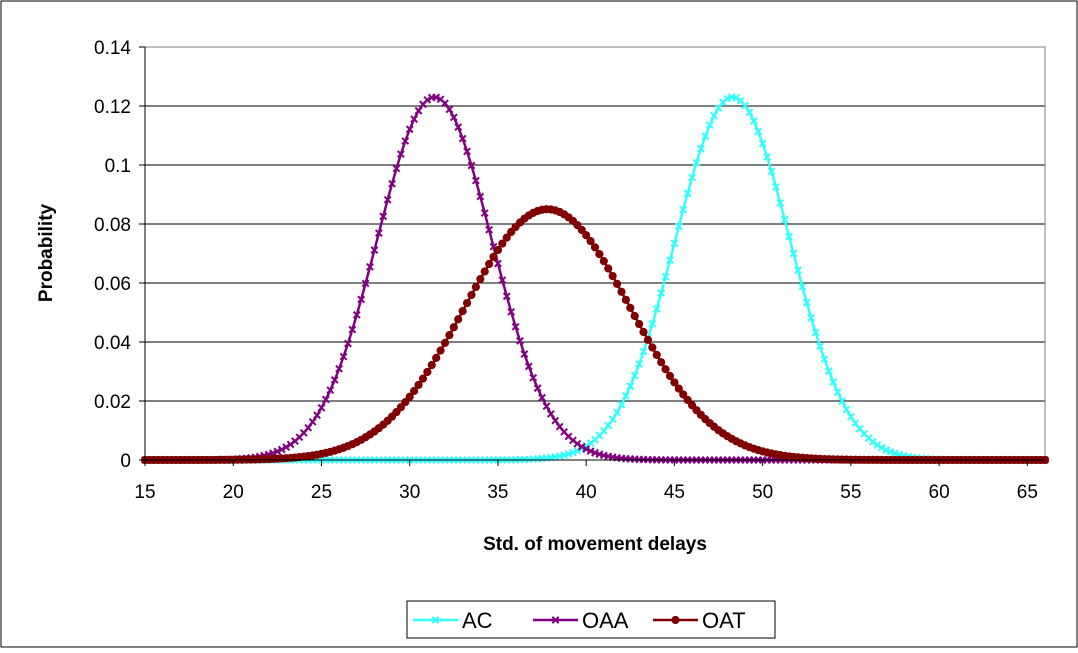 This screenshot has height=653, width=1078. Describe the element at coordinates (1027, 492) in the screenshot. I see `x-tick-label: 65` at that location.